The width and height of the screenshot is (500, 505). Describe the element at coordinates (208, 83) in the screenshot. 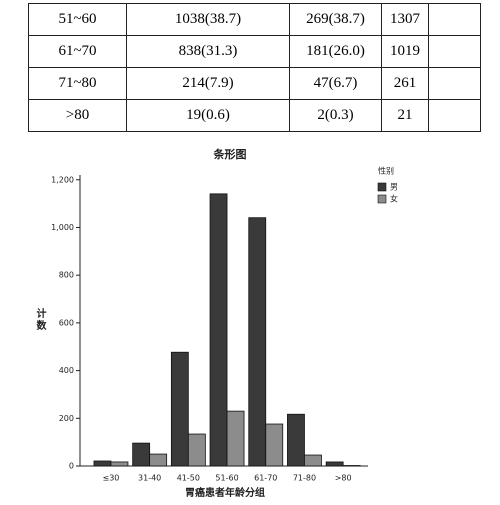

I see `table-cell: 214(7.9)` at that location.